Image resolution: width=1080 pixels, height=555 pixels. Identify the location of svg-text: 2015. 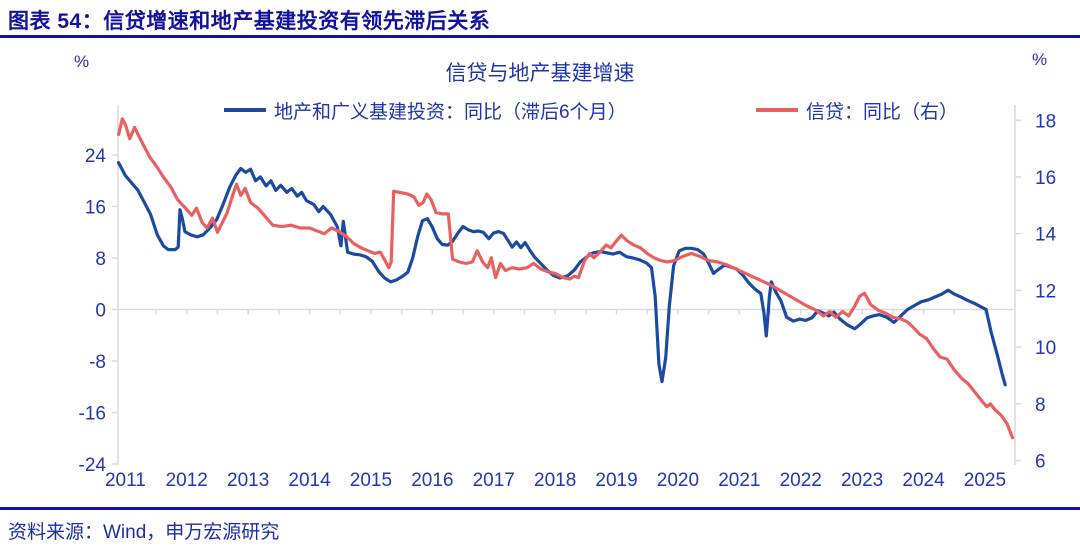
(371, 480).